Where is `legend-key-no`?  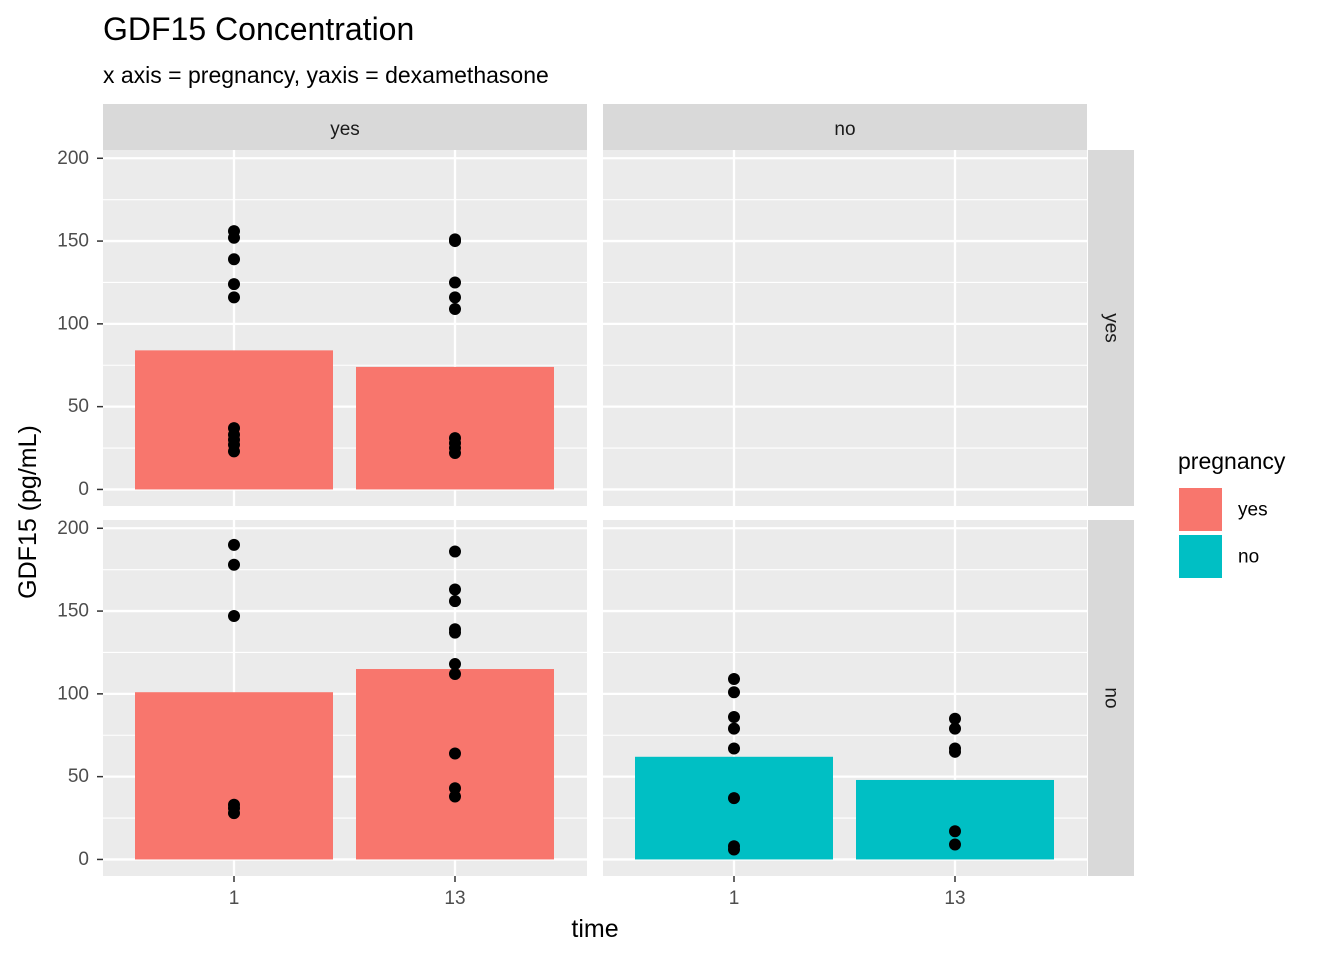
legend-key-no is located at coordinates (1200, 556).